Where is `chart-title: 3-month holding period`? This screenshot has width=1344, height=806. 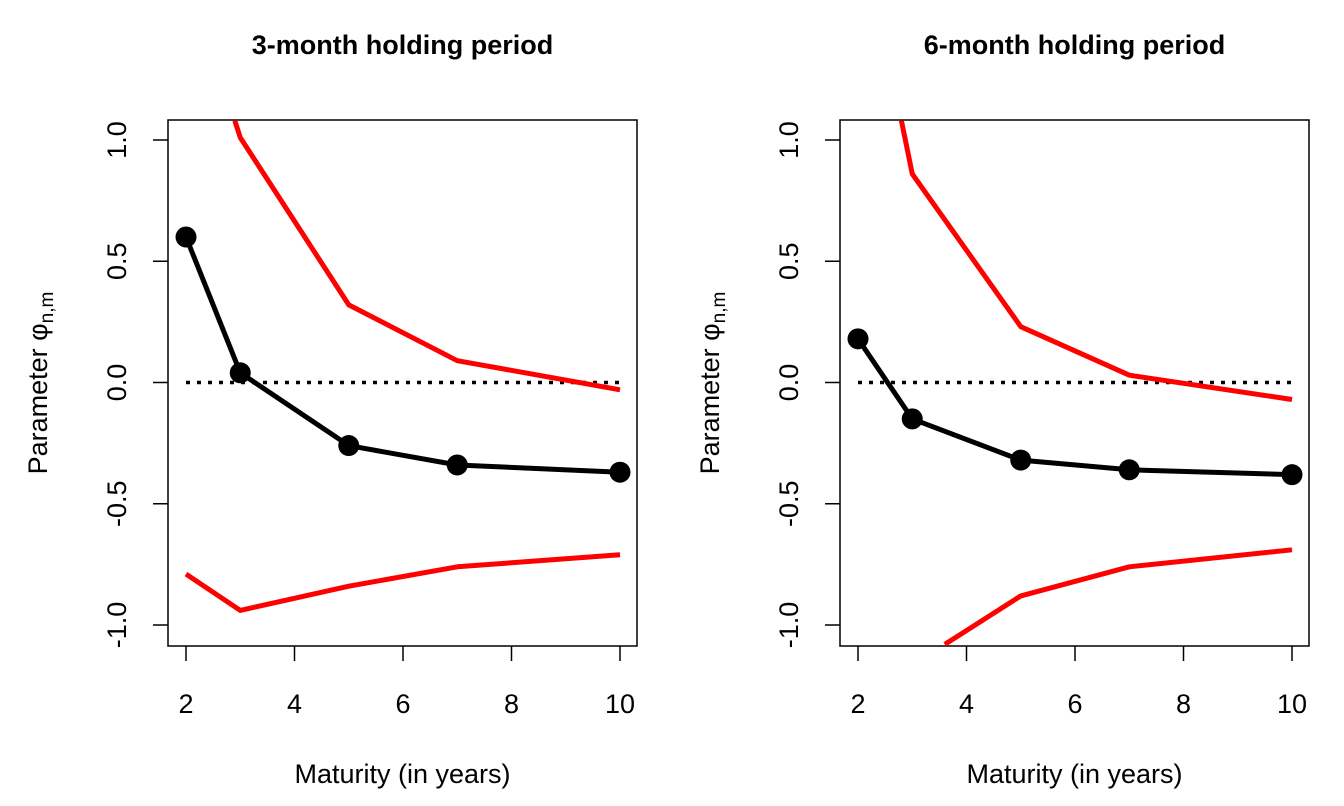 chart-title: 3-month holding period is located at coordinates (402, 45).